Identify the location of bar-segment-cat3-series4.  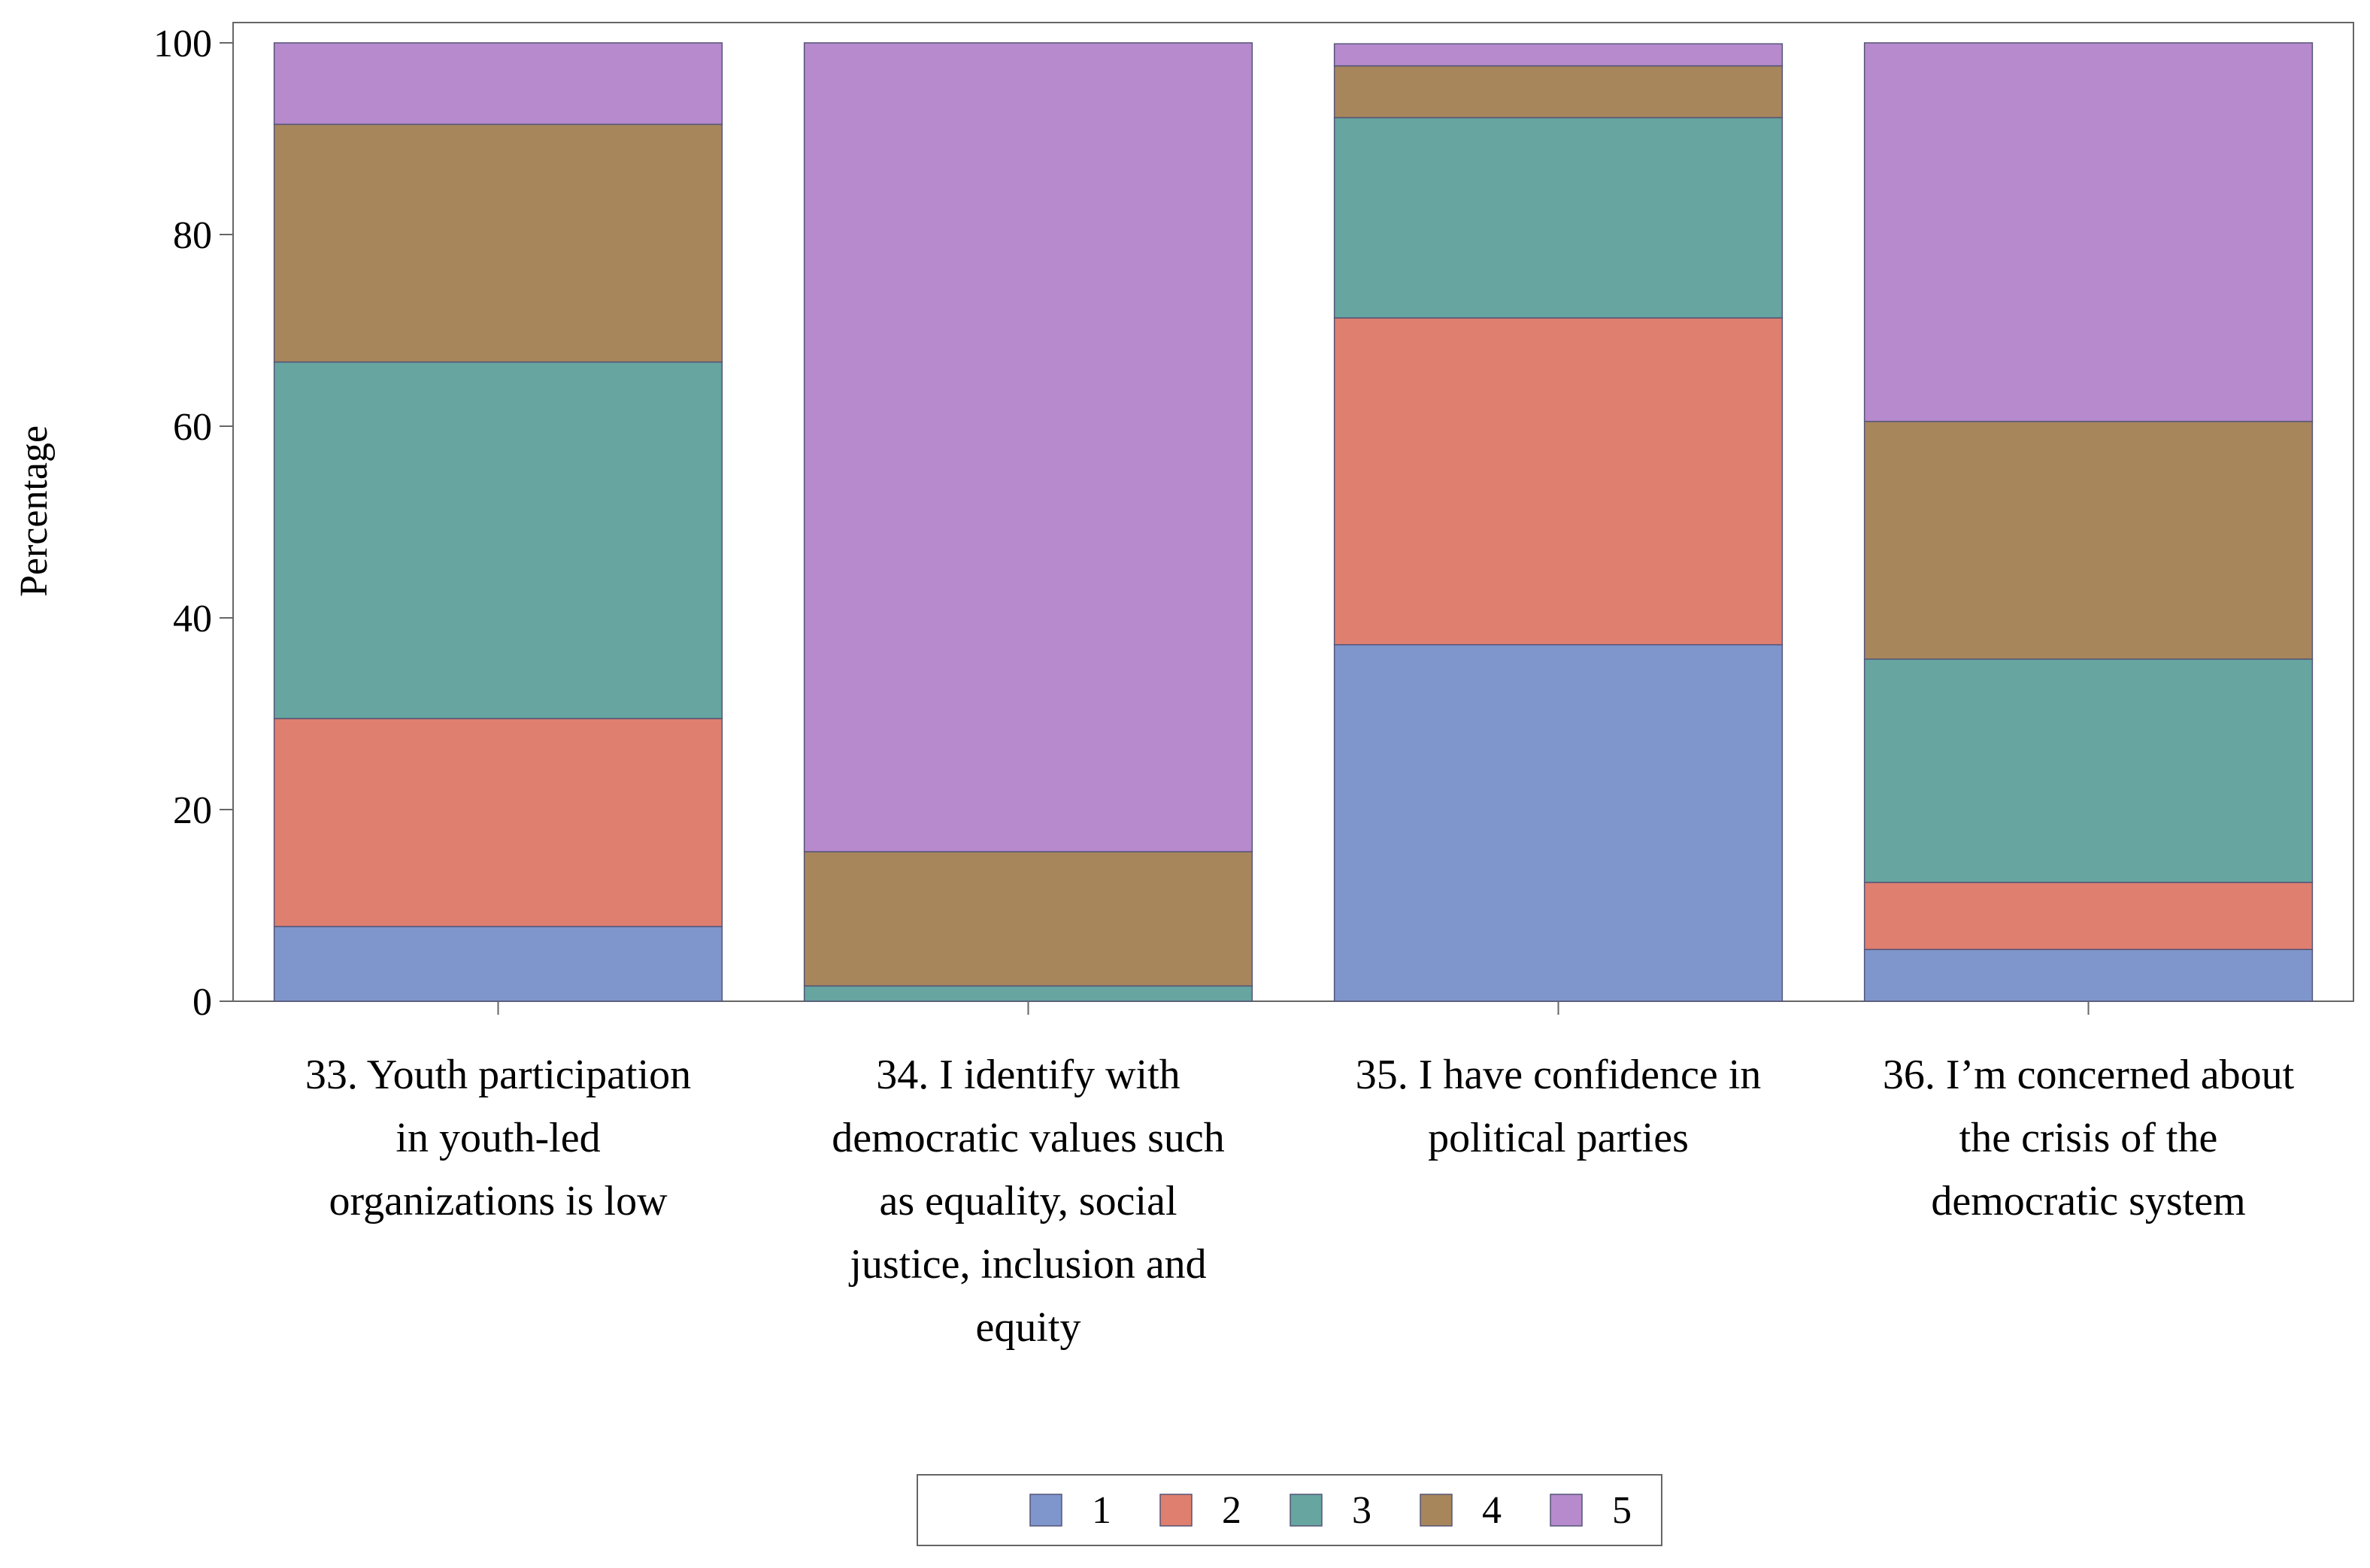
(1559, 92).